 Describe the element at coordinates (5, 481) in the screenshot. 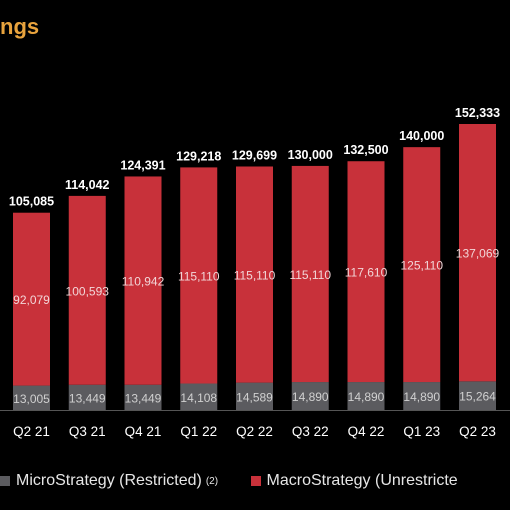

I see `legend-swatch-restricted` at that location.